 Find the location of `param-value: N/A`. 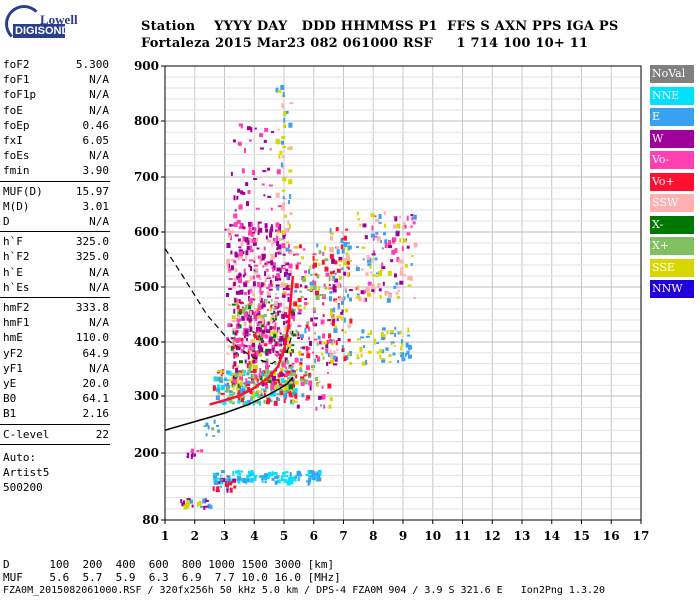

param-value: N/A is located at coordinates (99, 80).